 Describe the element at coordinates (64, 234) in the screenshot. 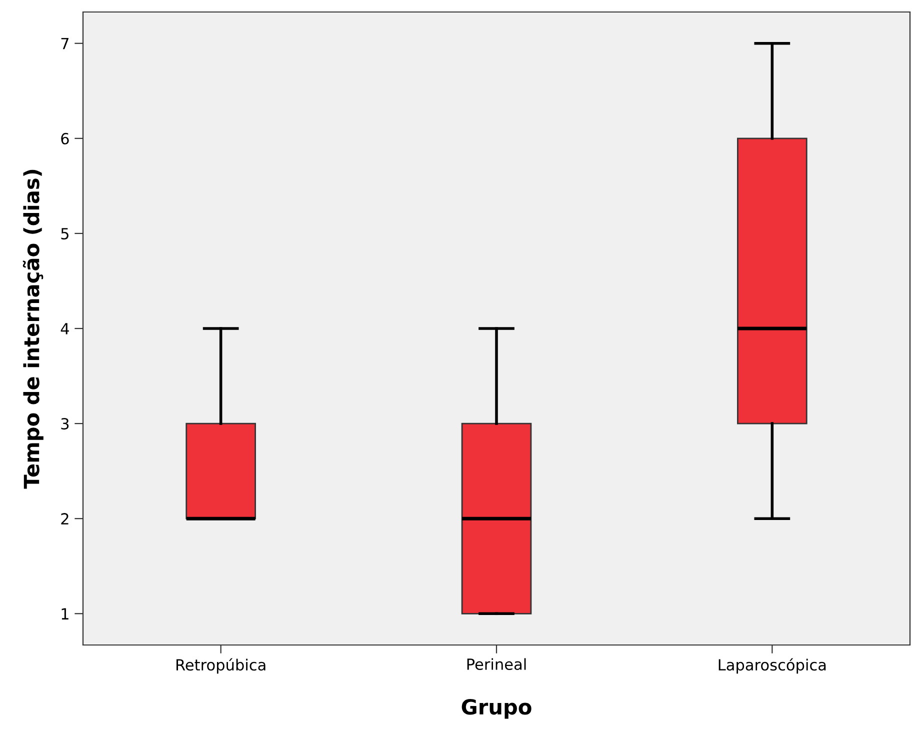

I see `y-tick-label: 5` at that location.